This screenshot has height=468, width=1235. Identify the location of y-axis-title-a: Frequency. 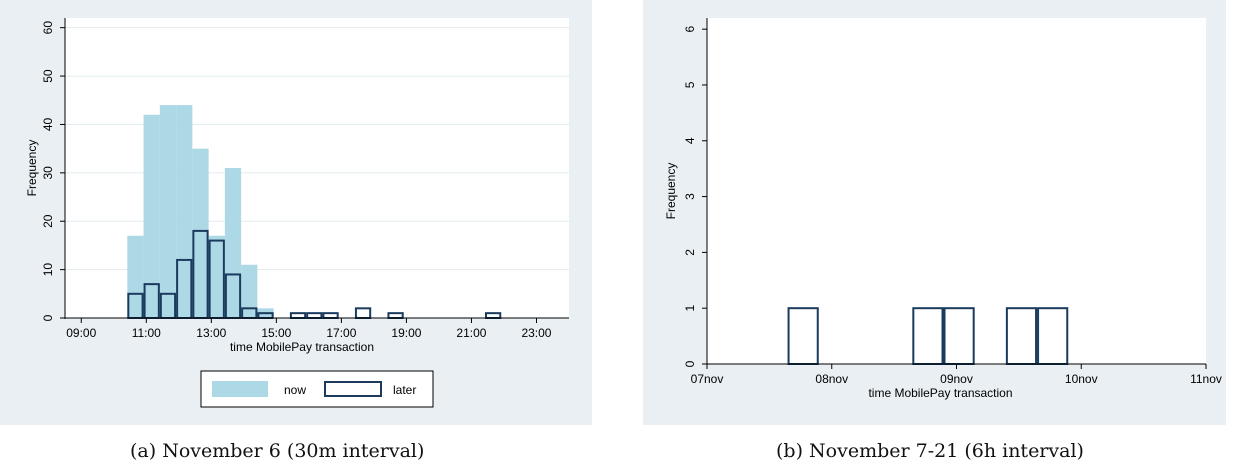
(32, 168).